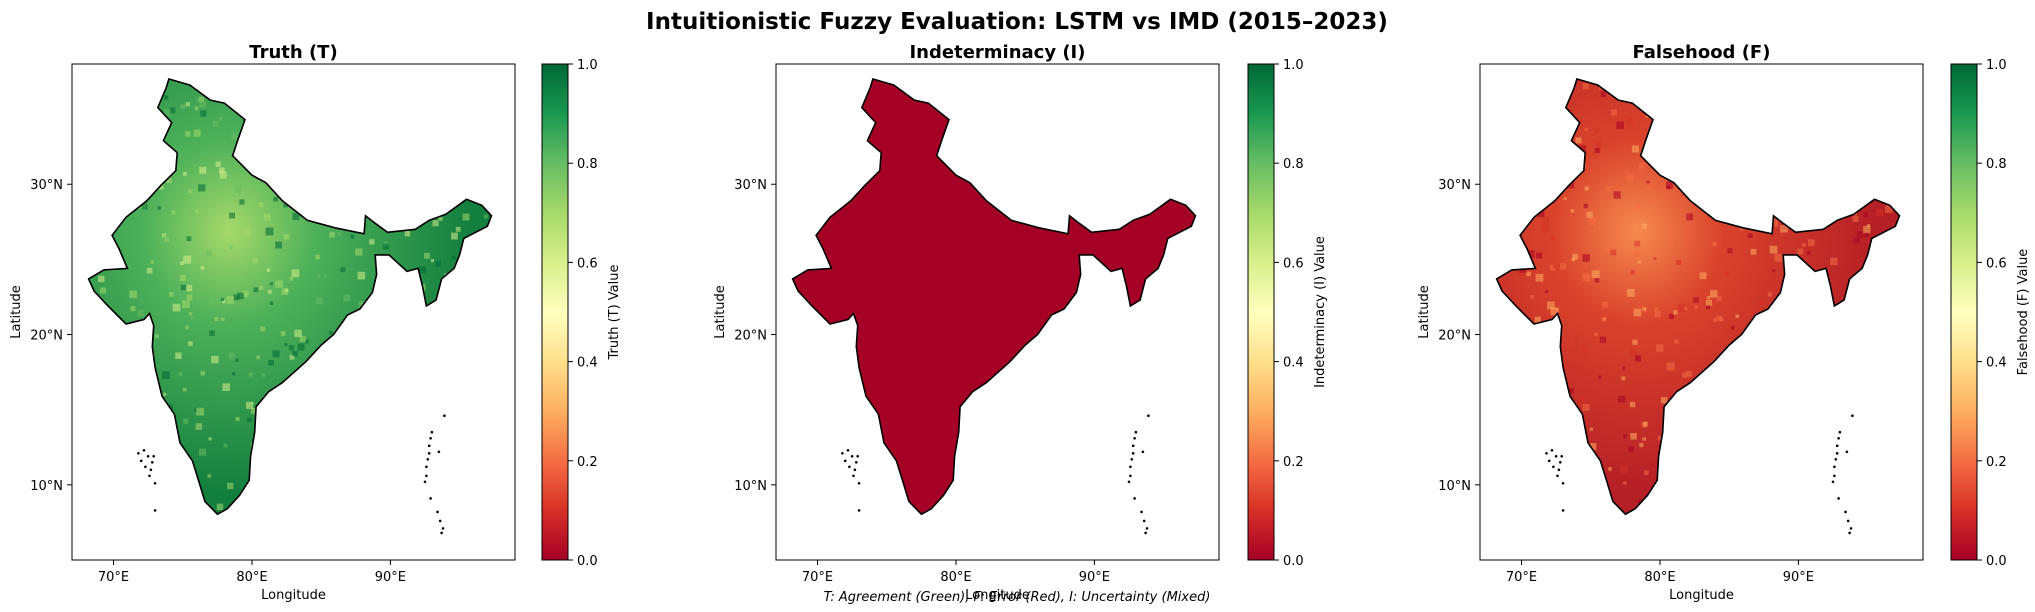 The height and width of the screenshot is (612, 2035). Describe the element at coordinates (1293, 164) in the screenshot. I see `colorbar-tick-label: 0.8` at that location.